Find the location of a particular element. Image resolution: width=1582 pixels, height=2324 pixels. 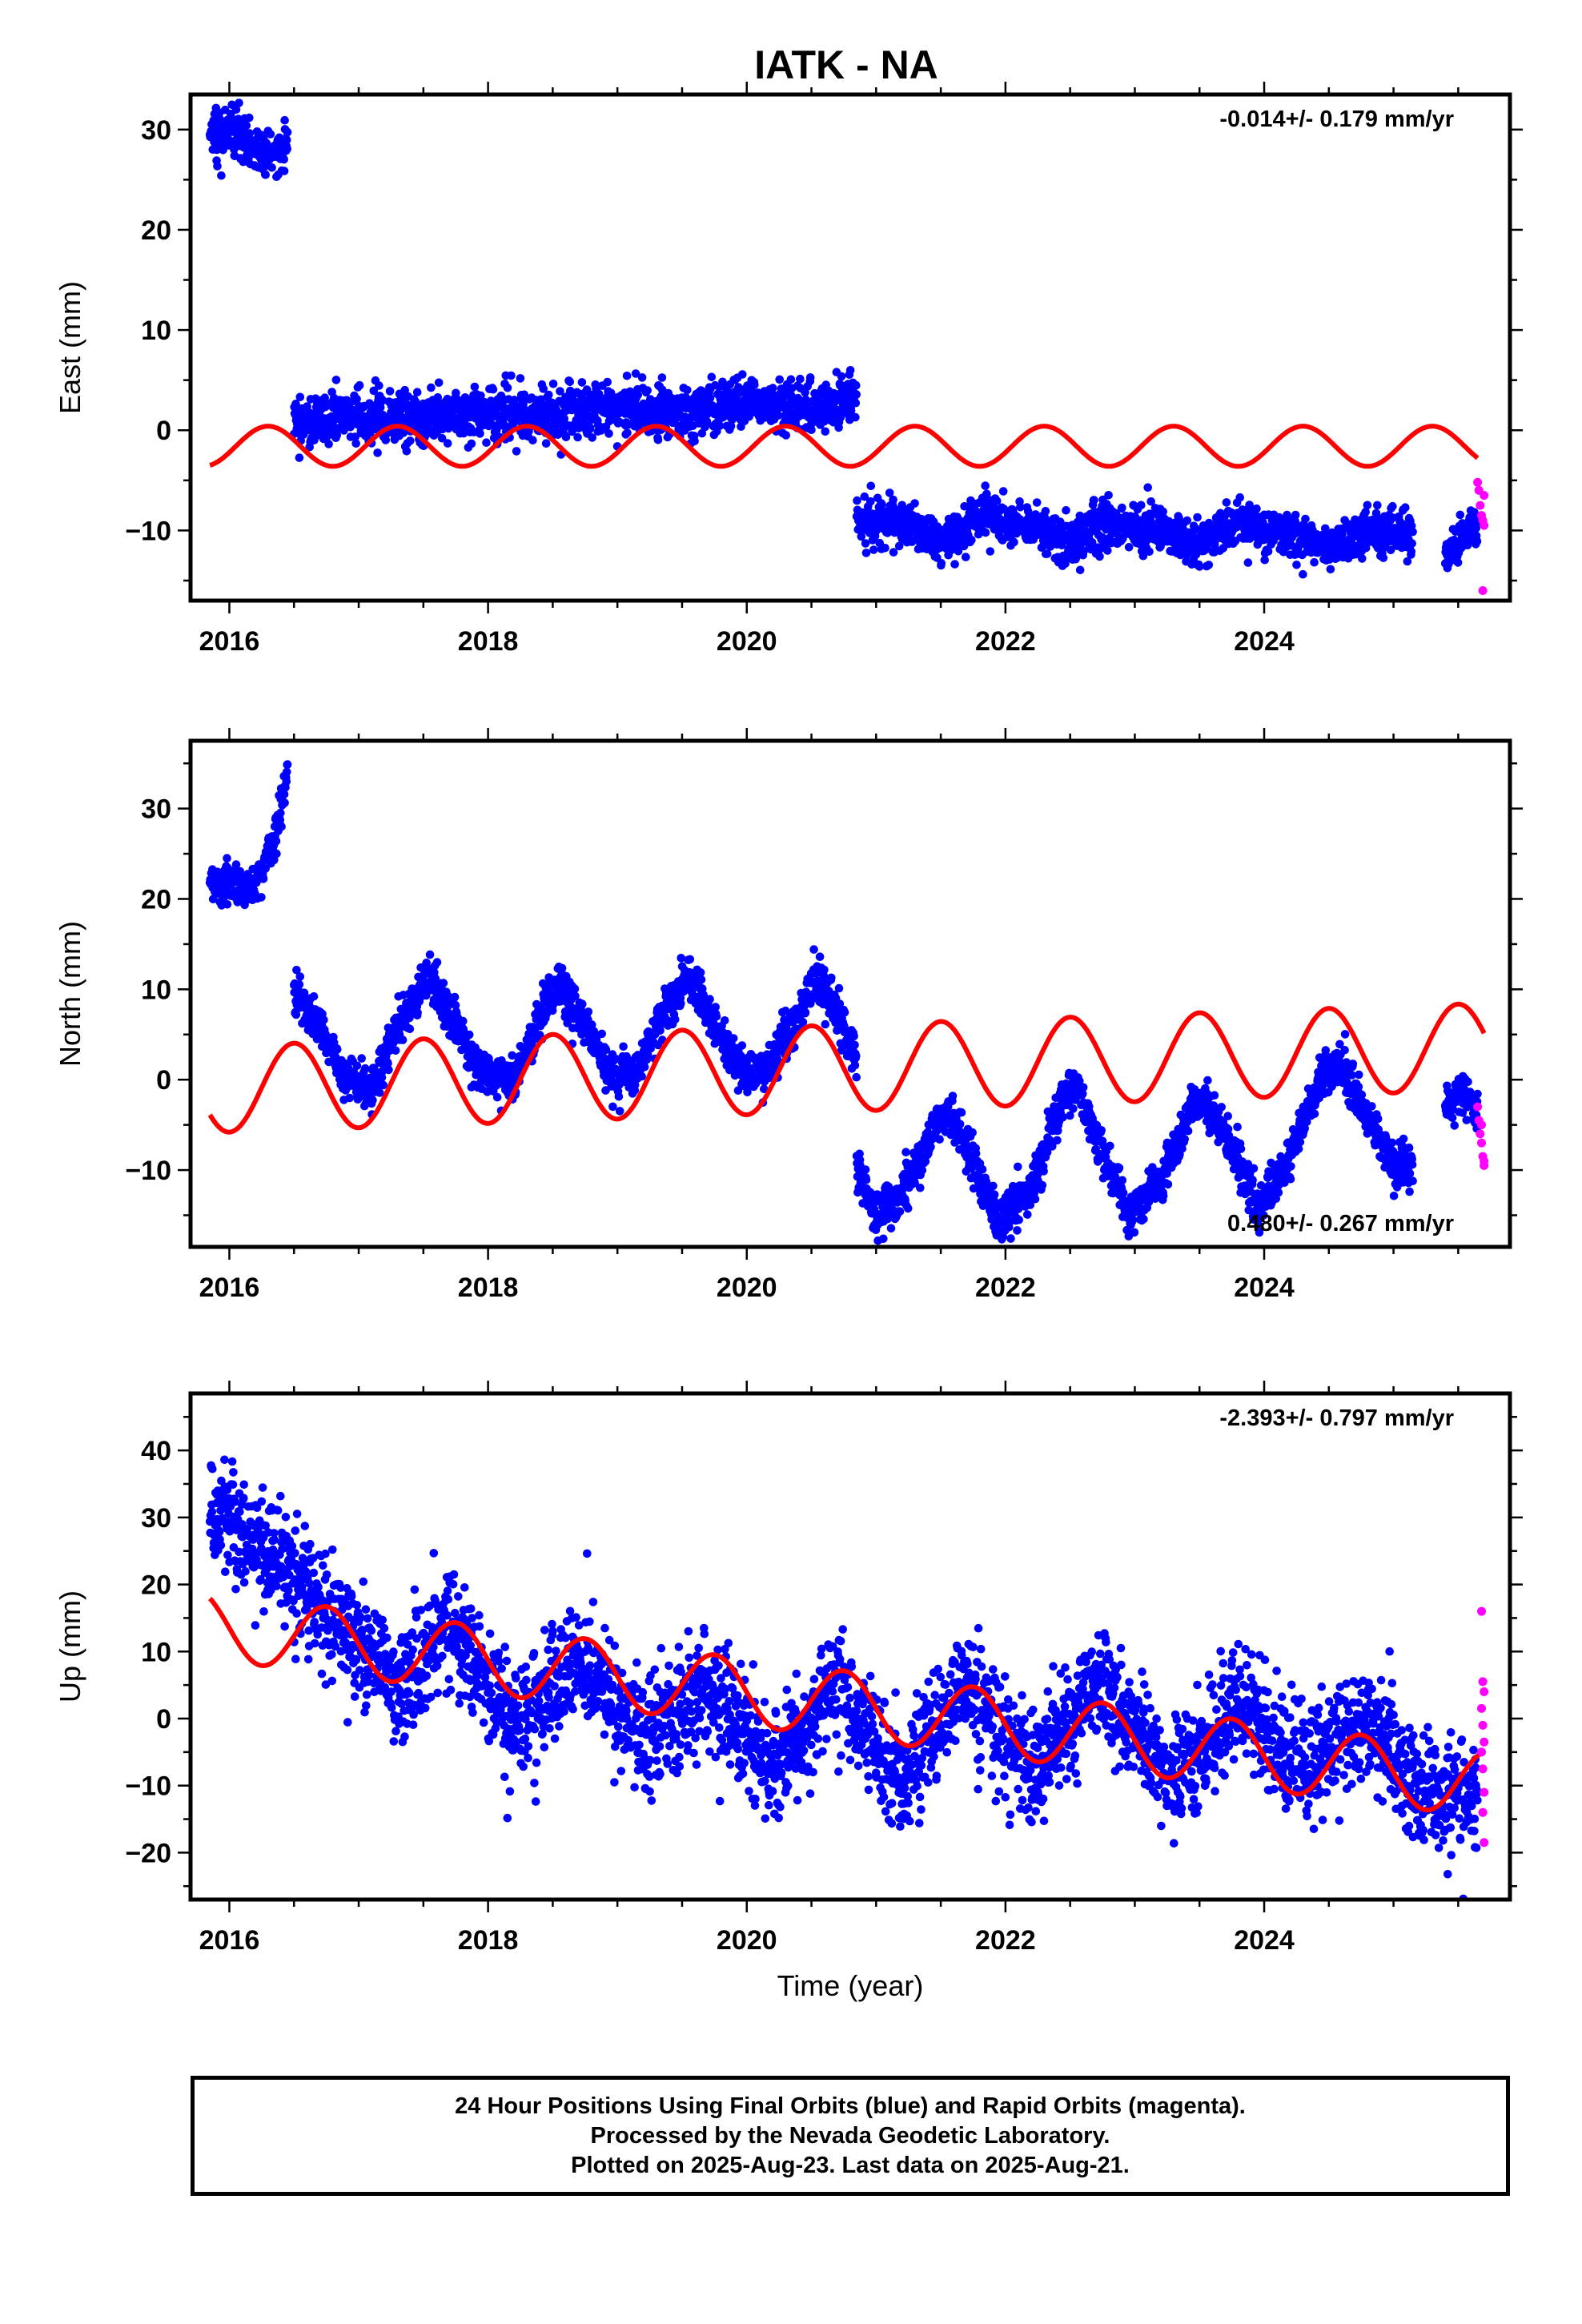

east-x-tick-label: 2016 is located at coordinates (229, 641).